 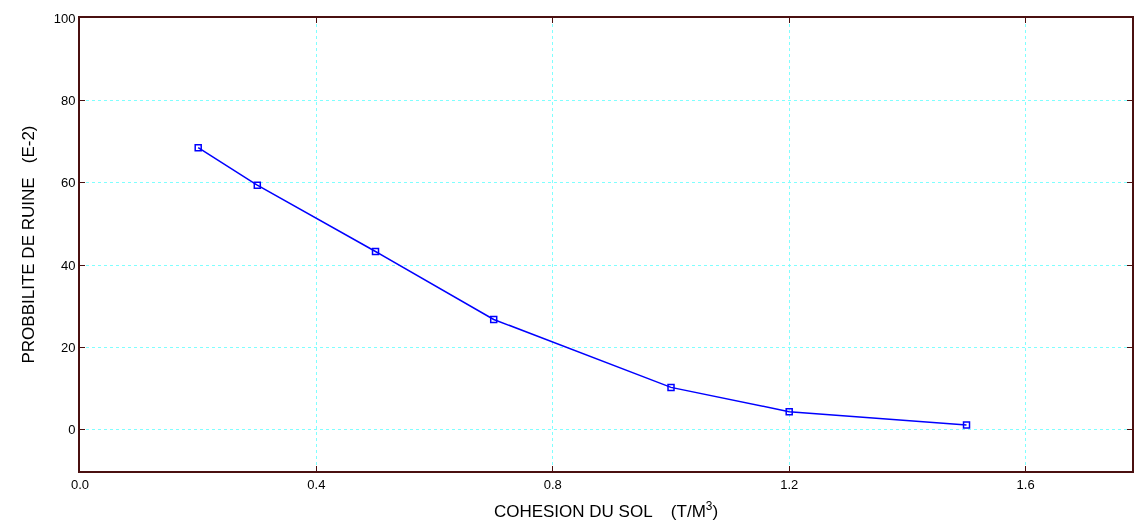 I want to click on x-tick-label: 1.2, so click(x=789, y=484).